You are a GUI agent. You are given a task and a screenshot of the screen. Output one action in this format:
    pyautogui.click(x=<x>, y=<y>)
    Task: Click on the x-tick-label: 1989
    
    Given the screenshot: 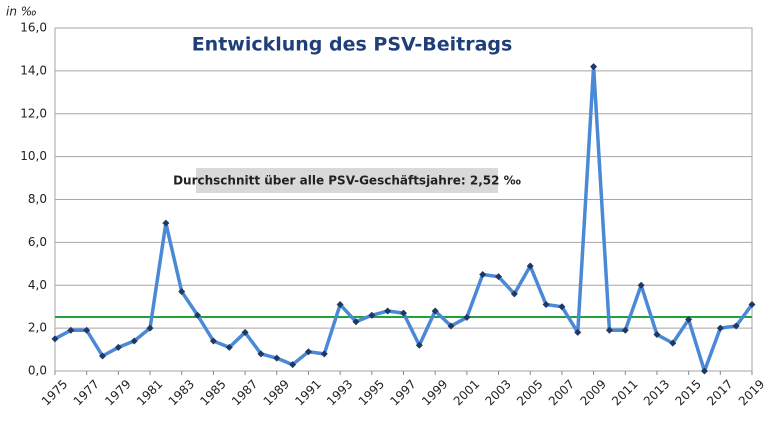 What is the action you would take?
    pyautogui.click(x=276, y=392)
    